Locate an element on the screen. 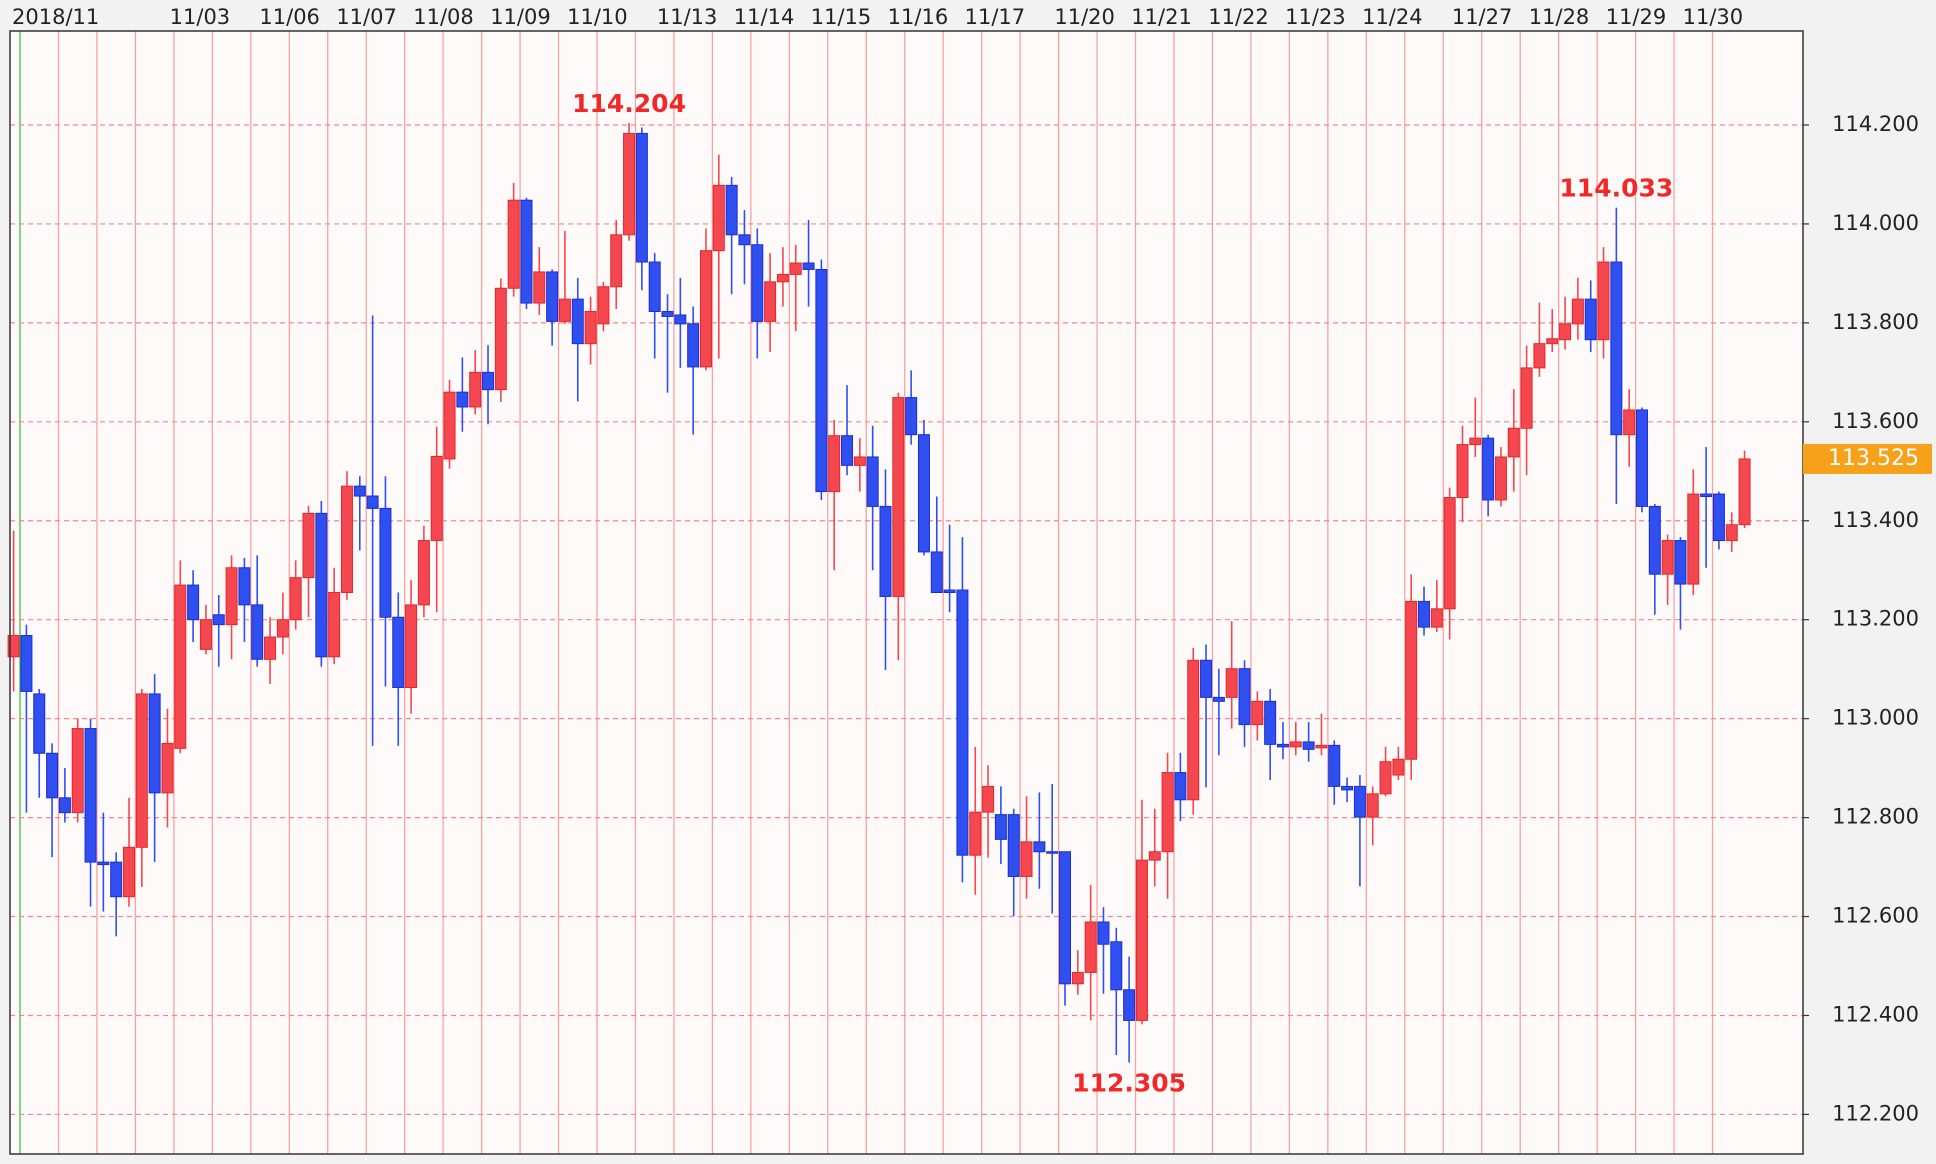 This screenshot has width=1936, height=1164. y-tick-label: 114.000 is located at coordinates (1875, 223).